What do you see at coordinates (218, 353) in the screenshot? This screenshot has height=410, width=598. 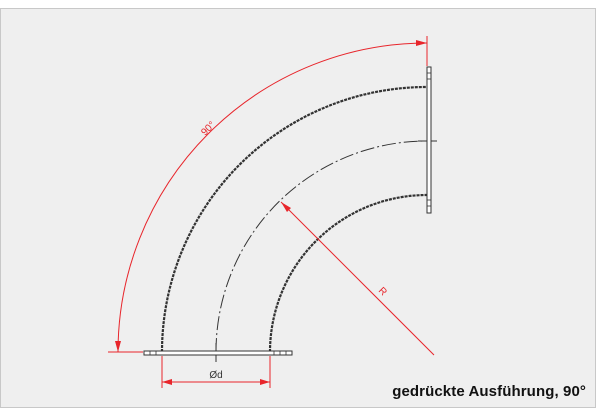 I see `bottom-flange` at bounding box center [218, 353].